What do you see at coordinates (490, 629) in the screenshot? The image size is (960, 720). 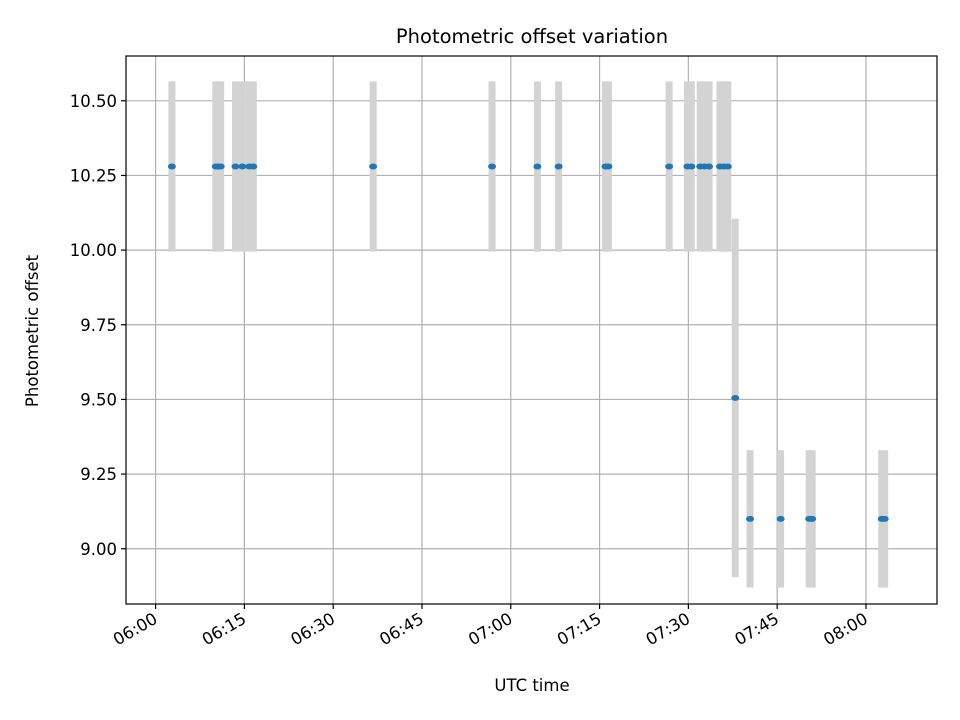 I see `x-tick-label: 07:00` at bounding box center [490, 629].